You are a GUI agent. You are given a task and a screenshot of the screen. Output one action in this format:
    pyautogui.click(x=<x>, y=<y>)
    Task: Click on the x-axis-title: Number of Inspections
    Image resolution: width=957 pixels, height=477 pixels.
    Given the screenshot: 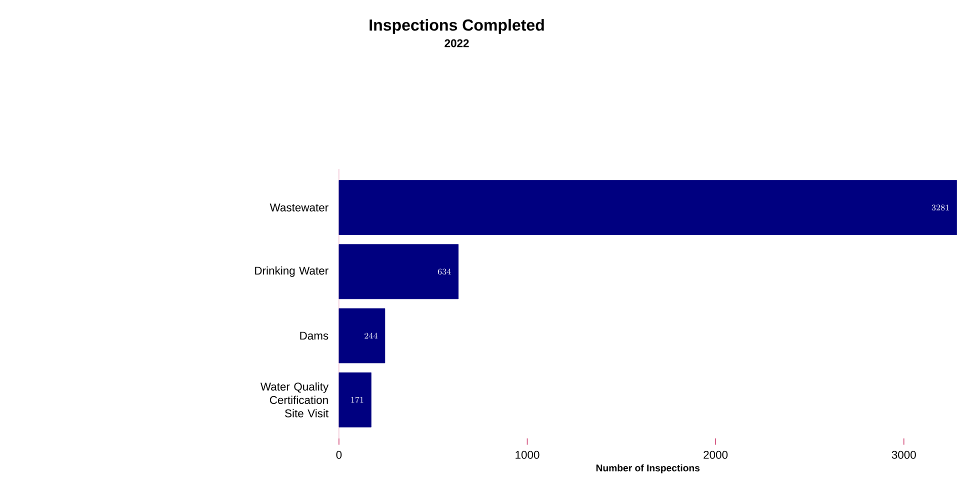 What is the action you would take?
    pyautogui.click(x=648, y=469)
    